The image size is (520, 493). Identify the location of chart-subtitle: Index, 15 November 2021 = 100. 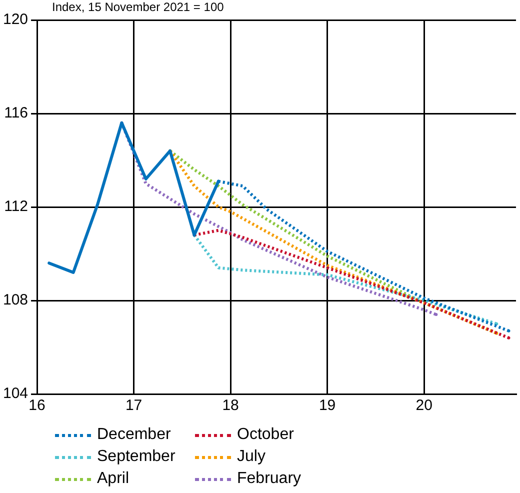
(138, 7).